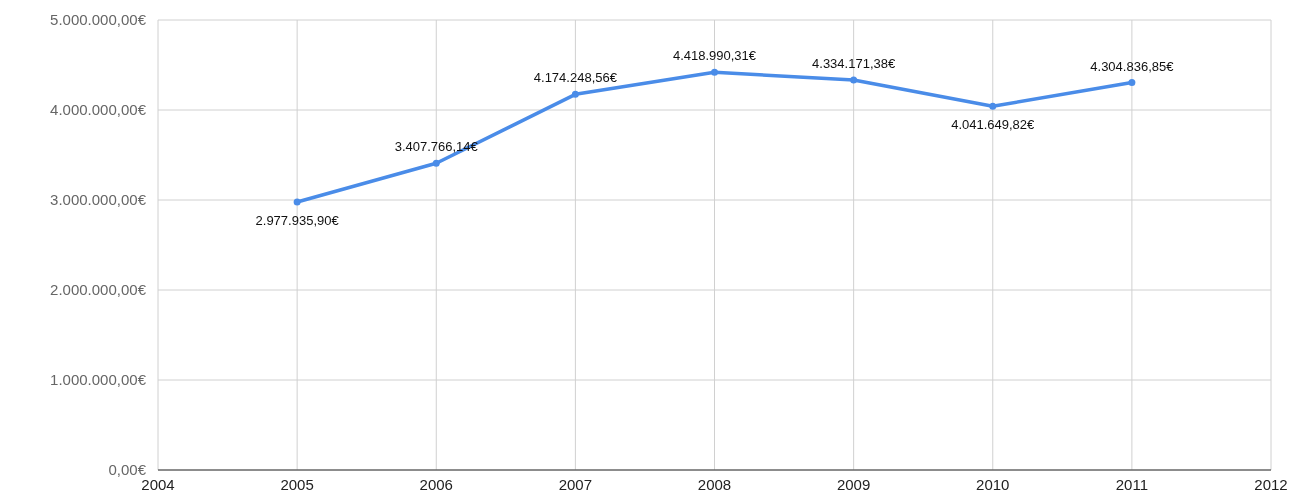  Describe the element at coordinates (993, 125) in the screenshot. I see `data-label: 4.041.649,82€` at that location.